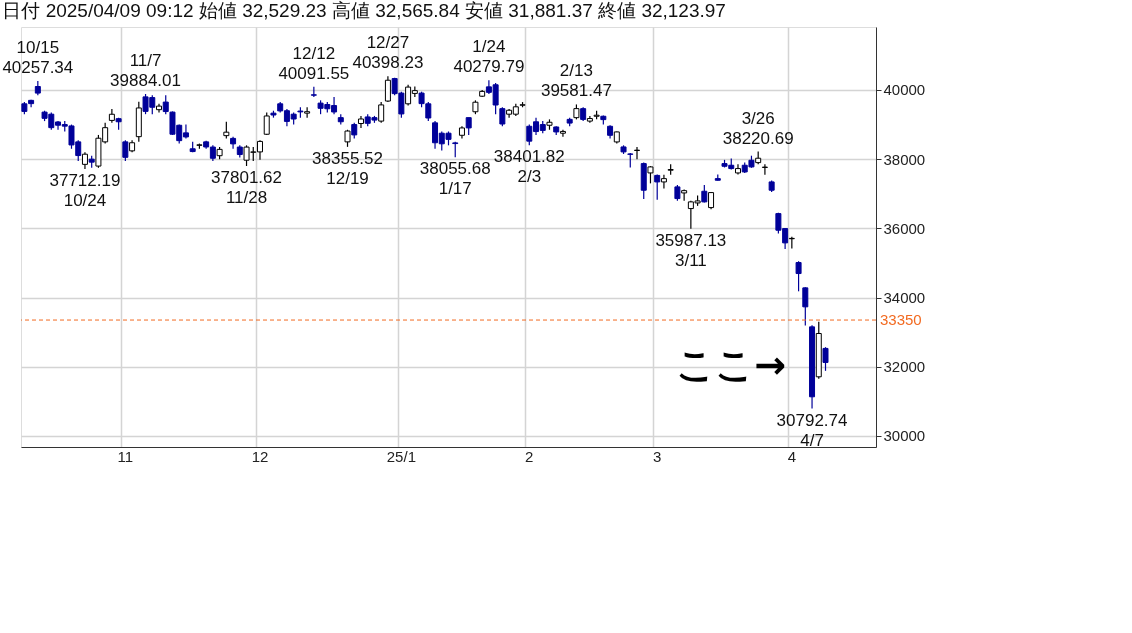 This screenshot has width=1132, height=633. What do you see at coordinates (529, 456) in the screenshot?
I see `x-tick-label: 2` at bounding box center [529, 456].